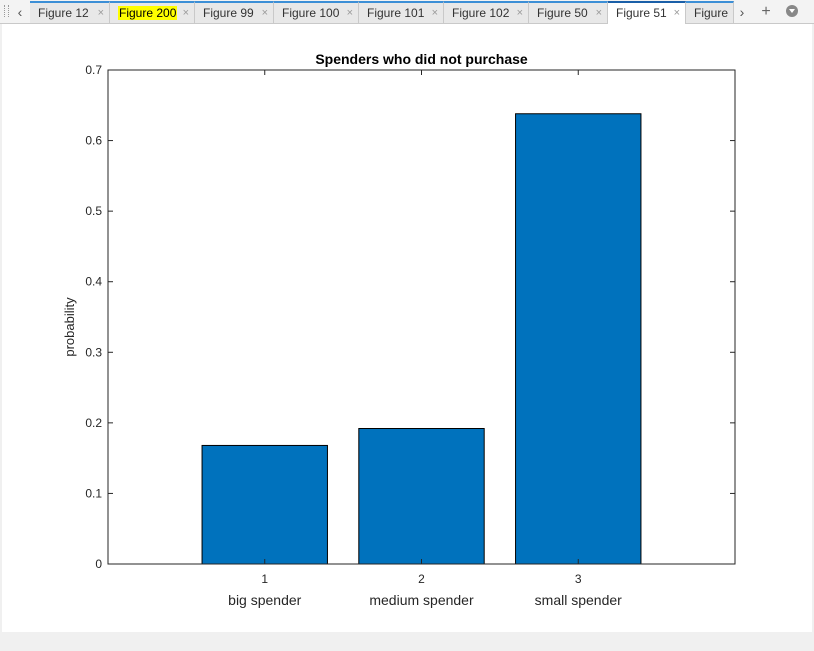 This screenshot has height=651, width=814. I want to click on x-tick-label: 3, so click(578, 579).